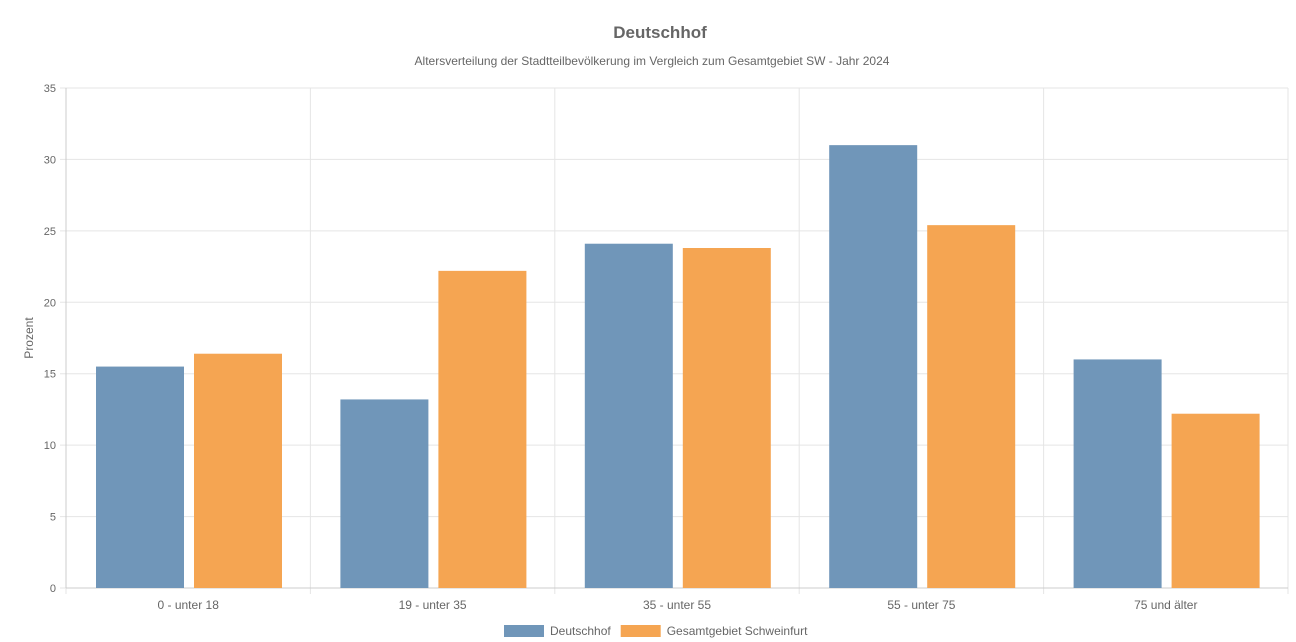  What do you see at coordinates (189, 605) in the screenshot?
I see `x-tick-label: 0 - unter 18` at bounding box center [189, 605].